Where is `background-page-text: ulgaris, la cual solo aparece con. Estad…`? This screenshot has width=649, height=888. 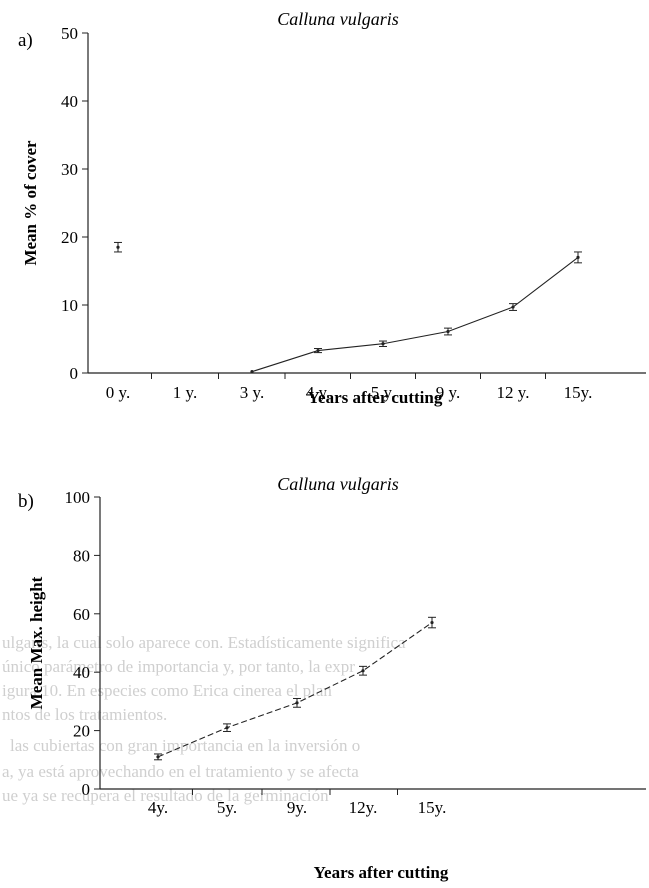
background-page-text: ulgaris, la cual solo aparece con. Estad… is located at coordinates (204, 719).